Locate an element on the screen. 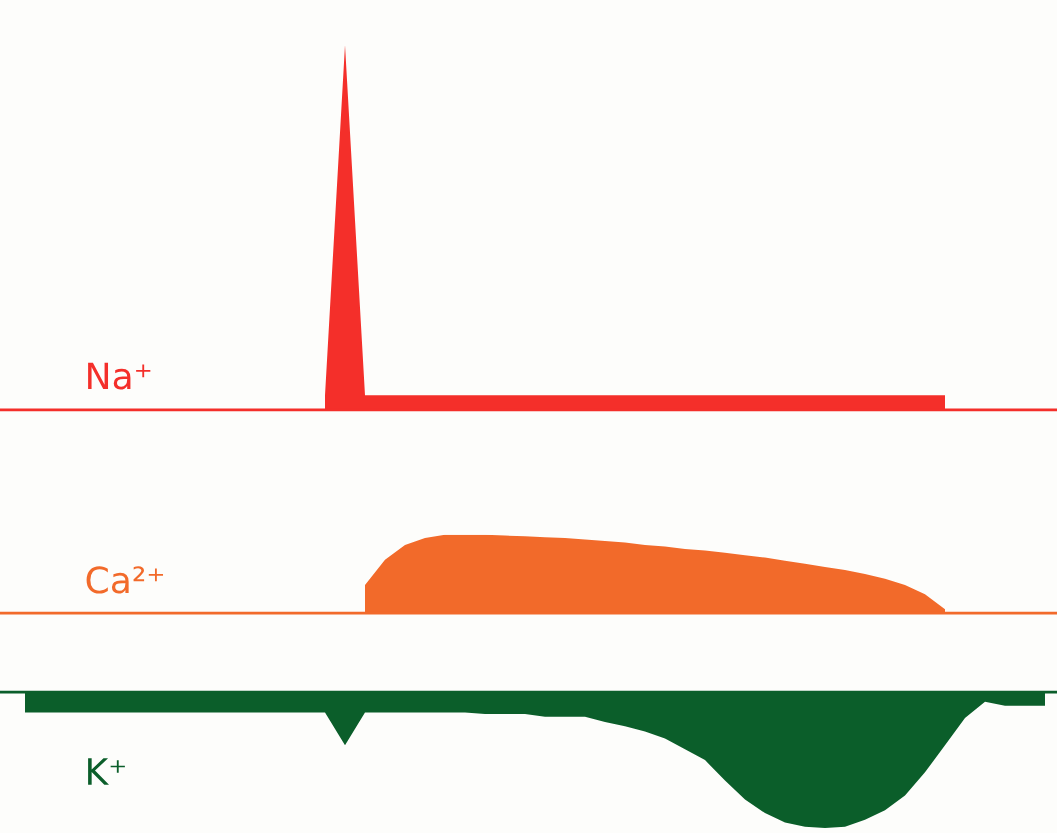 Image resolution: width=1057 pixels, height=833 pixels. series-label: K⁺ is located at coordinates (106, 771).